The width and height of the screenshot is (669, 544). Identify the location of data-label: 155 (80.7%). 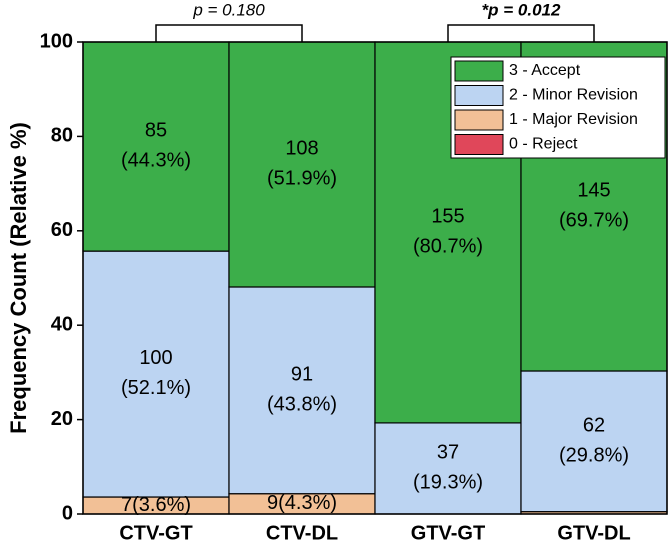
(448, 232).